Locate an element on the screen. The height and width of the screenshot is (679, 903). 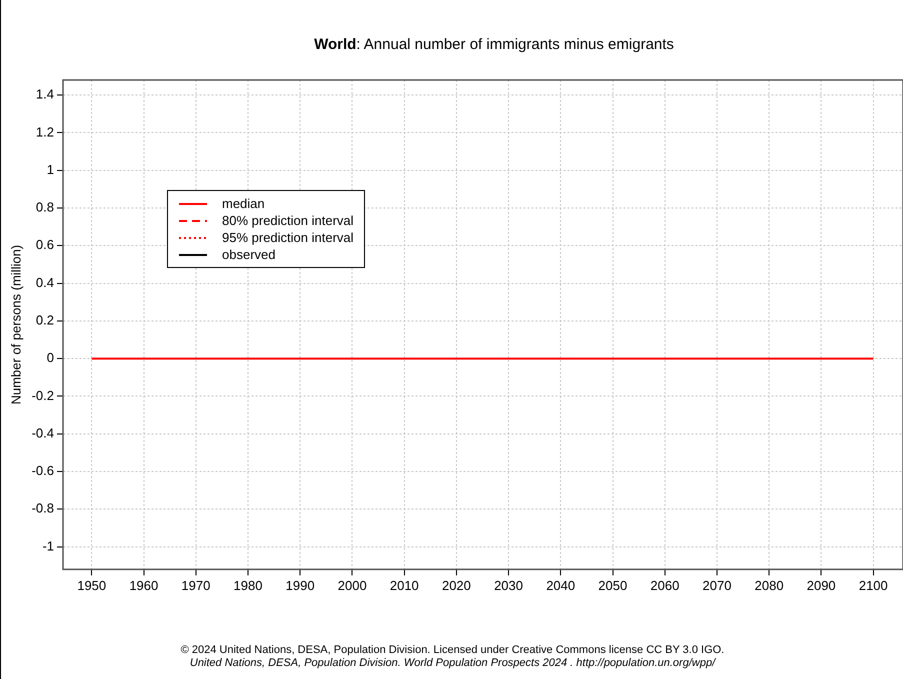
x-tick-label: 2000 is located at coordinates (352, 585).